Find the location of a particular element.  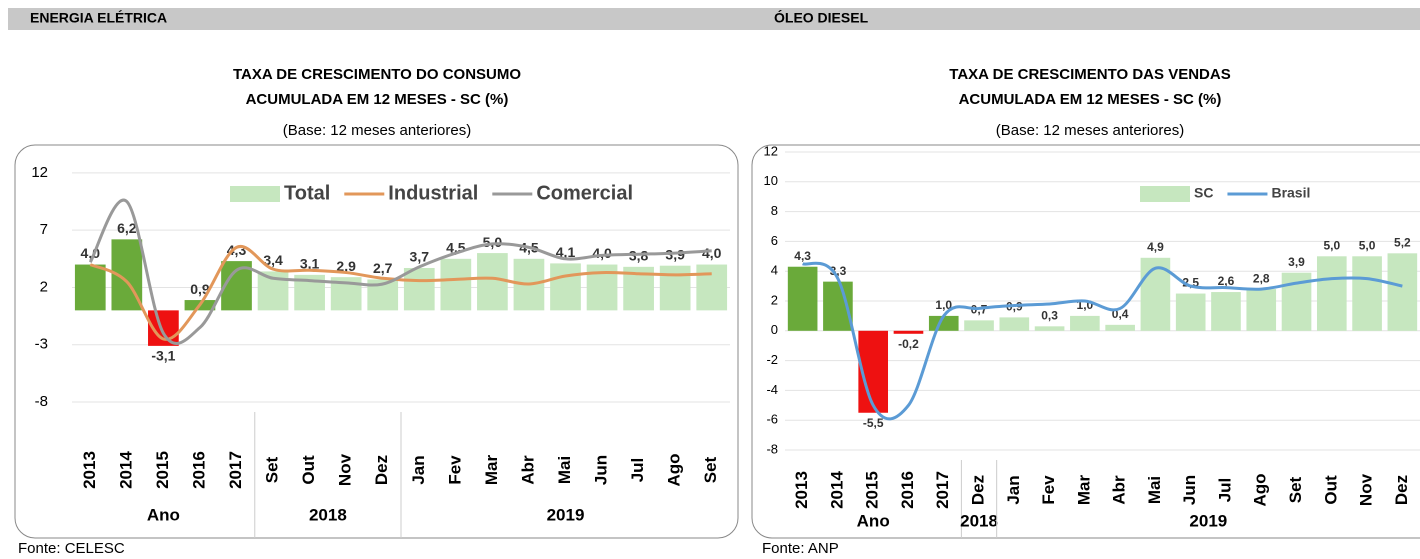

data-label: 4,3 is located at coordinates (802, 256).